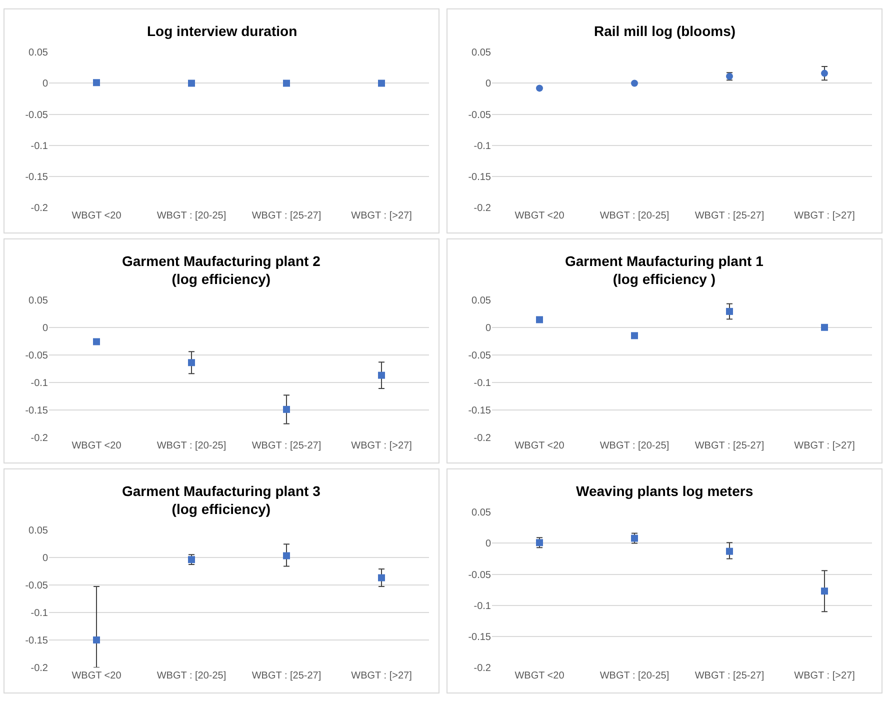 Image resolution: width=886 pixels, height=702 pixels. Describe the element at coordinates (664, 270) in the screenshot. I see `chart-title: Garment Maufacturing plant 1 (log efficiency )` at that location.